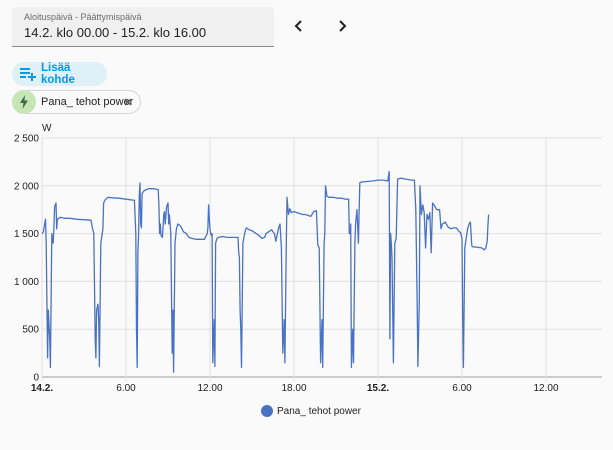 The height and width of the screenshot is (450, 613). I want to click on x-tick-label: 14.2., so click(42, 388).